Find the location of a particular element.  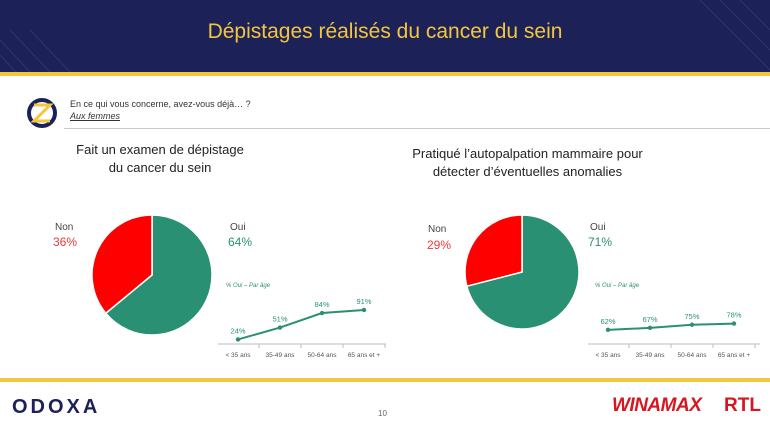

non-label-2: Non is located at coordinates (437, 229).